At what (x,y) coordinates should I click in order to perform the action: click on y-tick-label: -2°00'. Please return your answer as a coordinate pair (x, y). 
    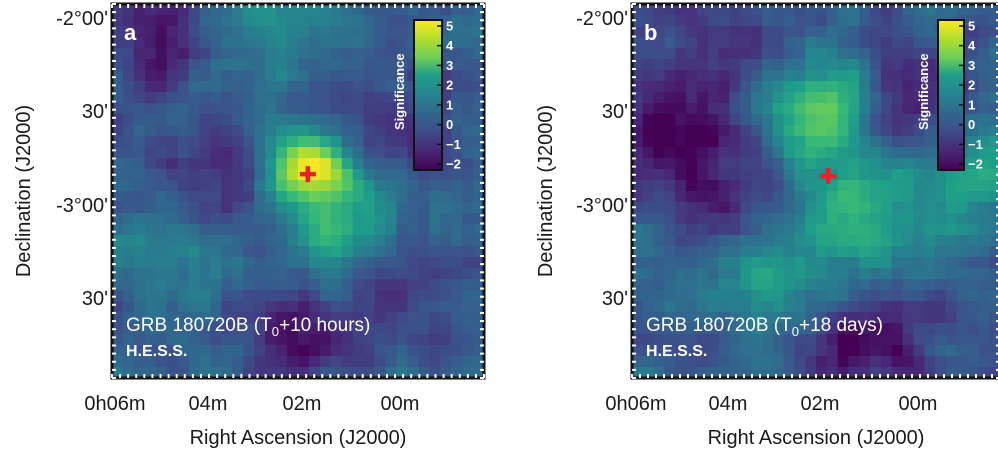
    Looking at the image, I should click on (82, 19).